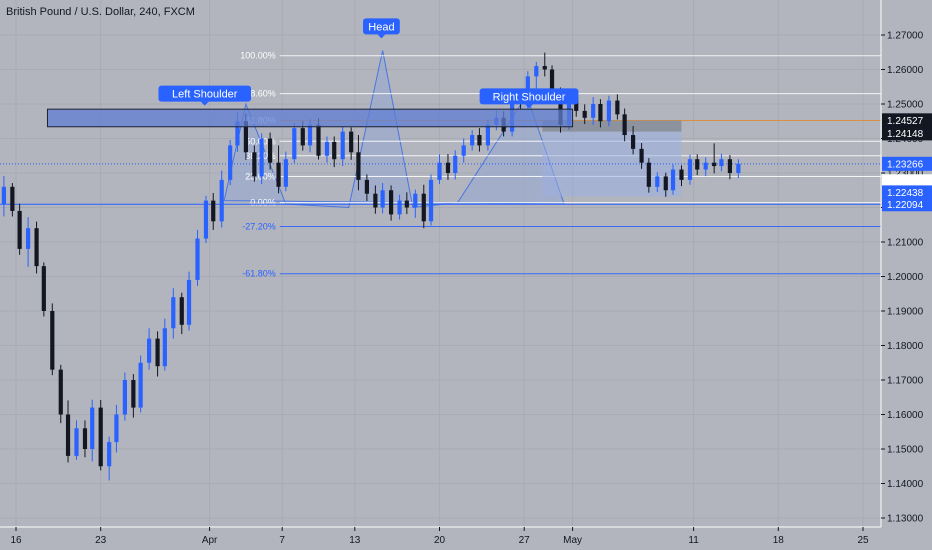  Describe the element at coordinates (259, 274) in the screenshot. I see `fib-label: -61.80%` at that location.